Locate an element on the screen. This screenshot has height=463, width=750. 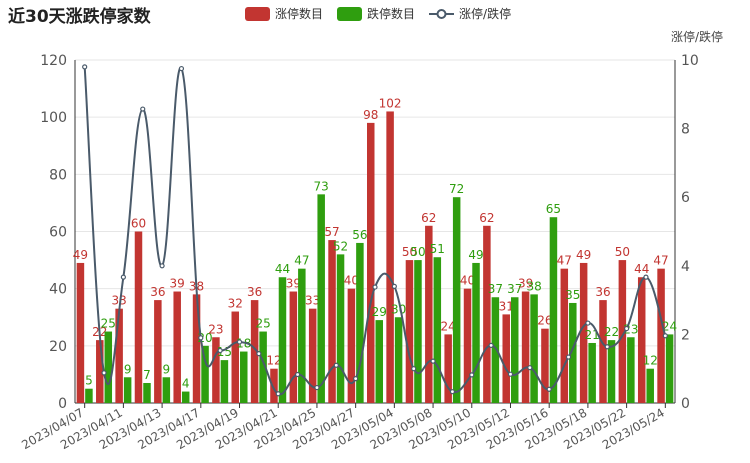
data-label-limit-down: 73 is located at coordinates (321, 186).